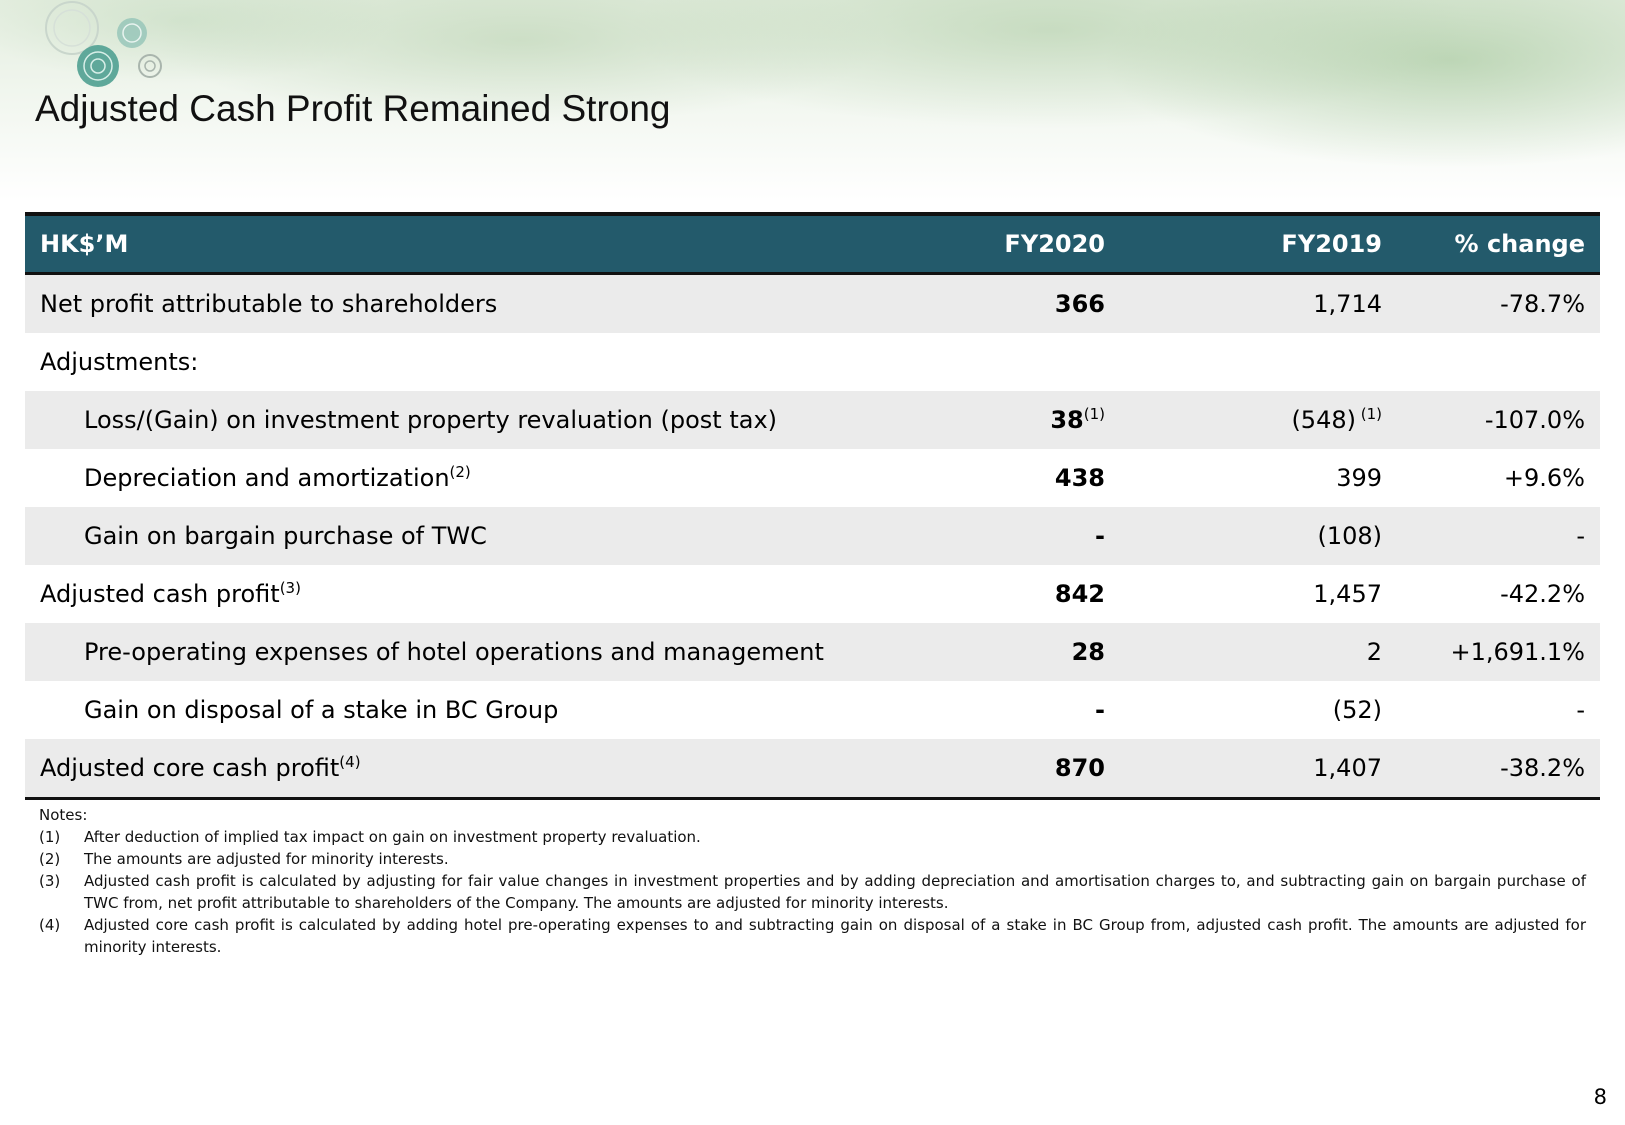 Image resolution: width=1625 pixels, height=1125 pixels. What do you see at coordinates (50, 859) in the screenshot?
I see `footnote-number: (2)` at bounding box center [50, 859].